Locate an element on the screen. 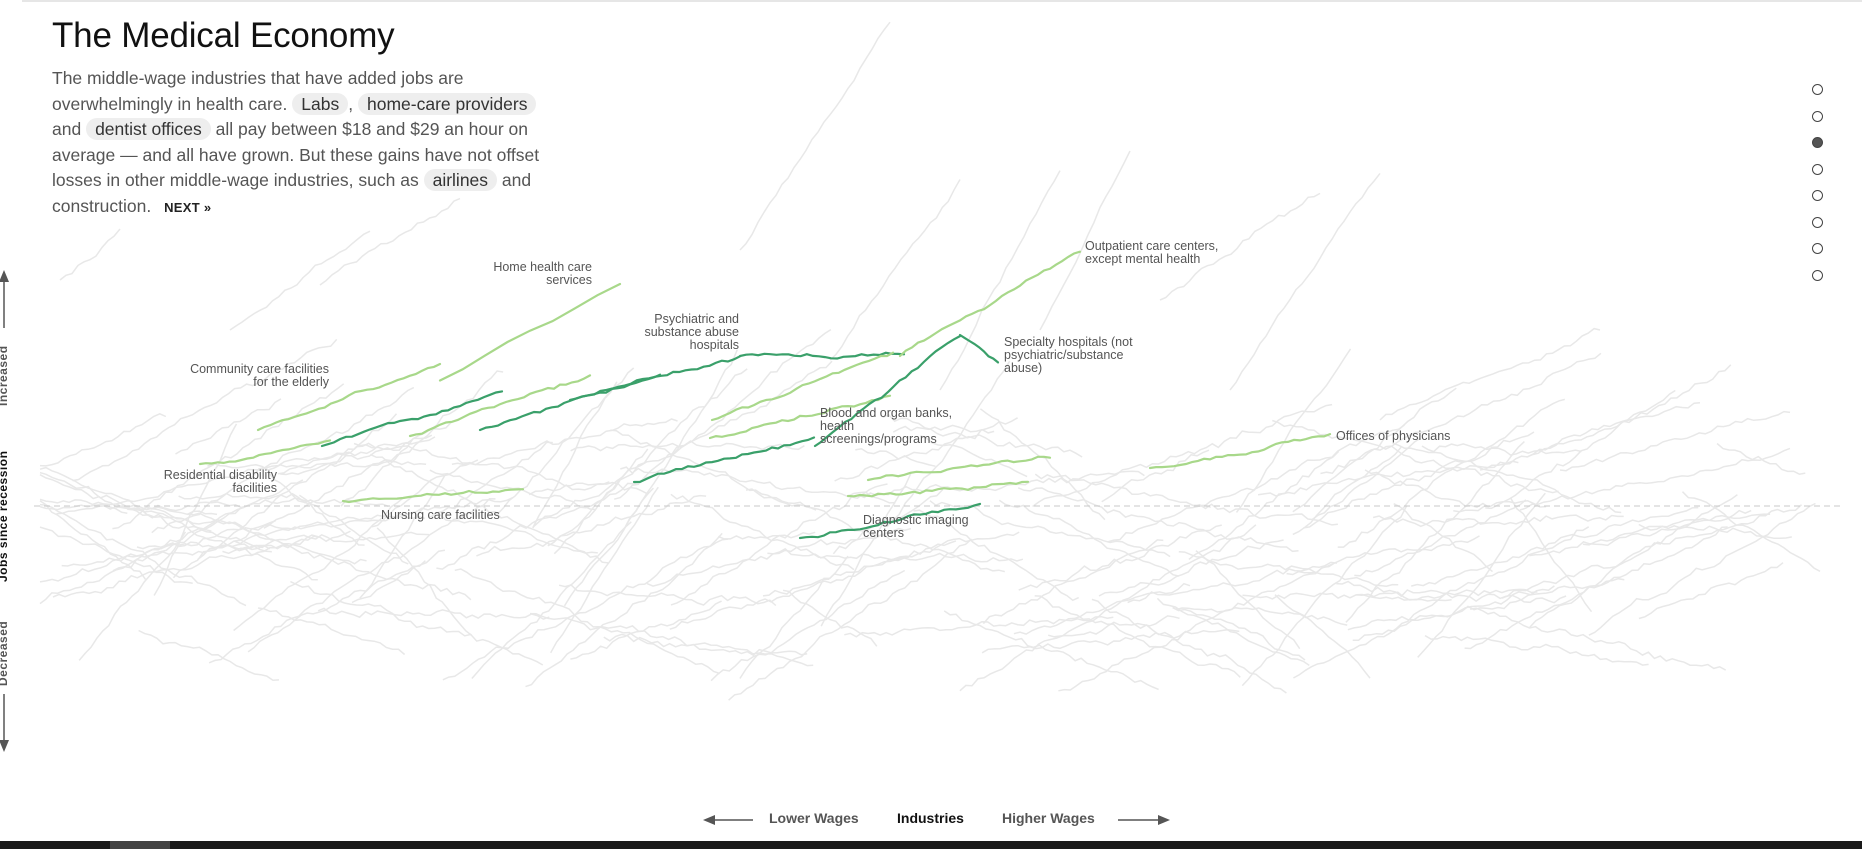 This screenshot has width=1862, height=849. diagnostic-dark-line is located at coordinates (890, 521).